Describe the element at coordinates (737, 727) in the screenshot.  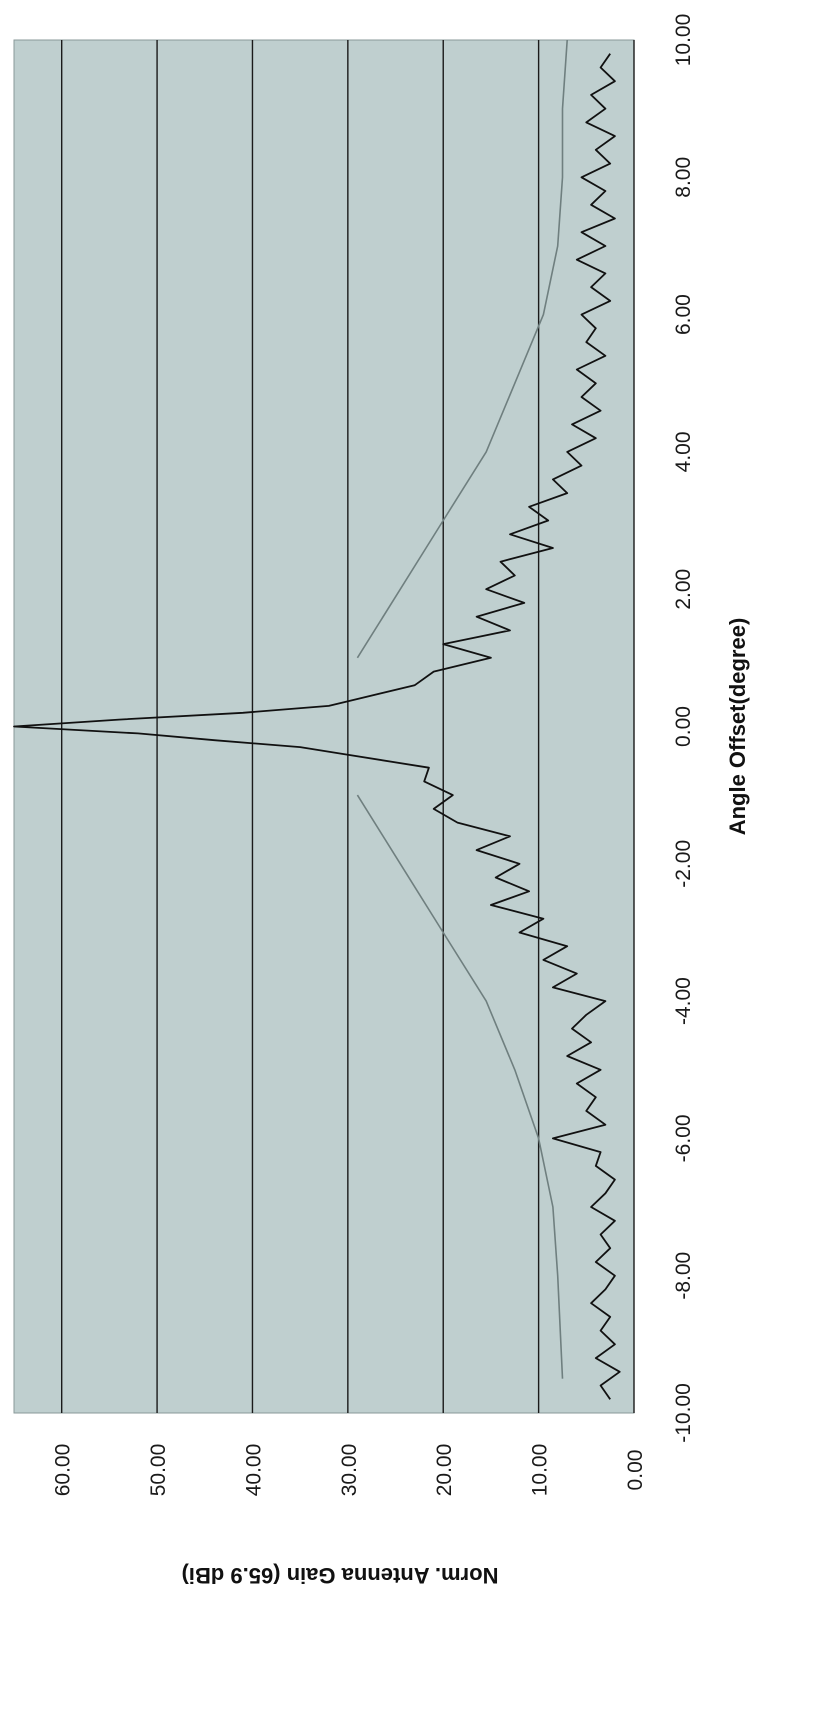
I see `x-axis-label: Angle Offset(degree)` at that location.